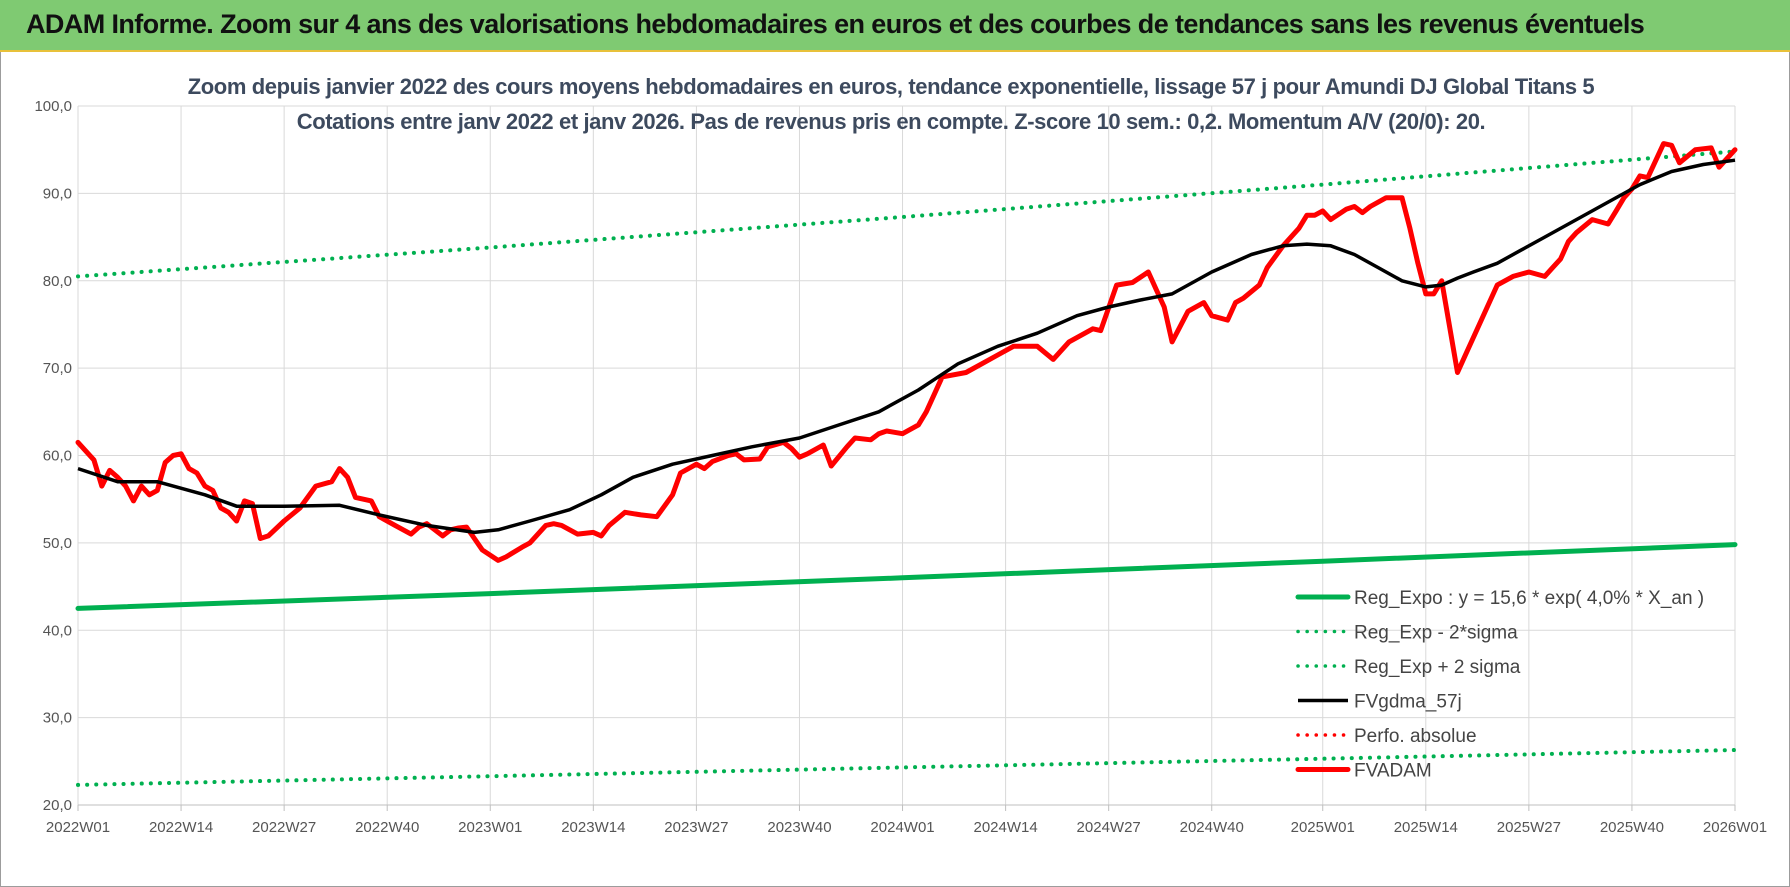  I want to click on x-tick-label: 2024W40, so click(1212, 827).